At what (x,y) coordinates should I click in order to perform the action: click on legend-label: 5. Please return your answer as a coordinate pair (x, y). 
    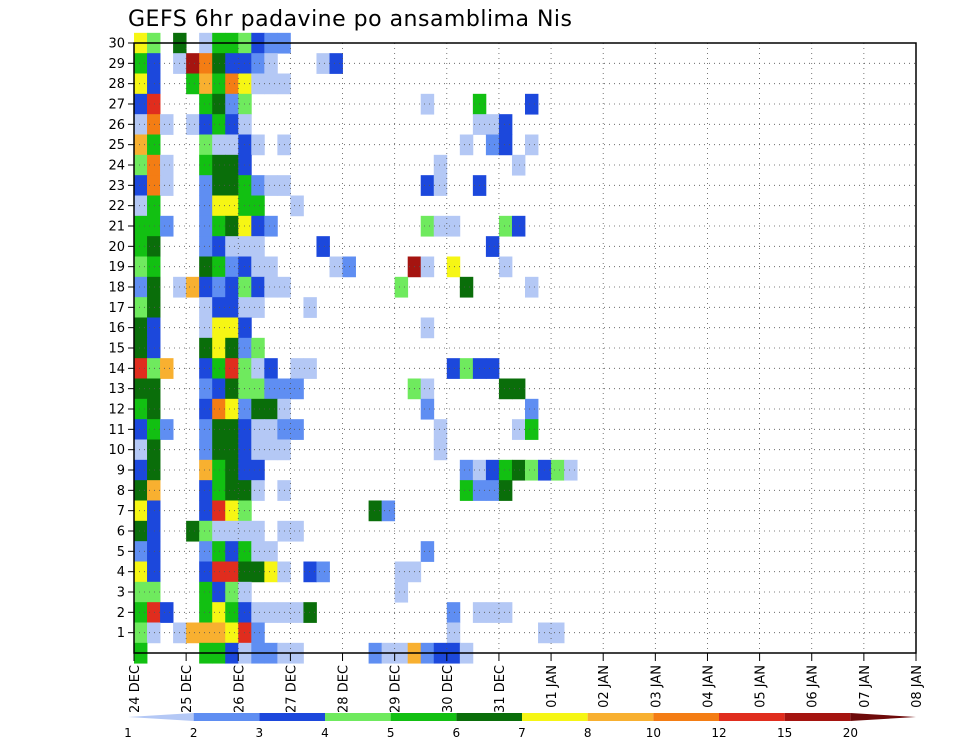
    Looking at the image, I should click on (391, 733).